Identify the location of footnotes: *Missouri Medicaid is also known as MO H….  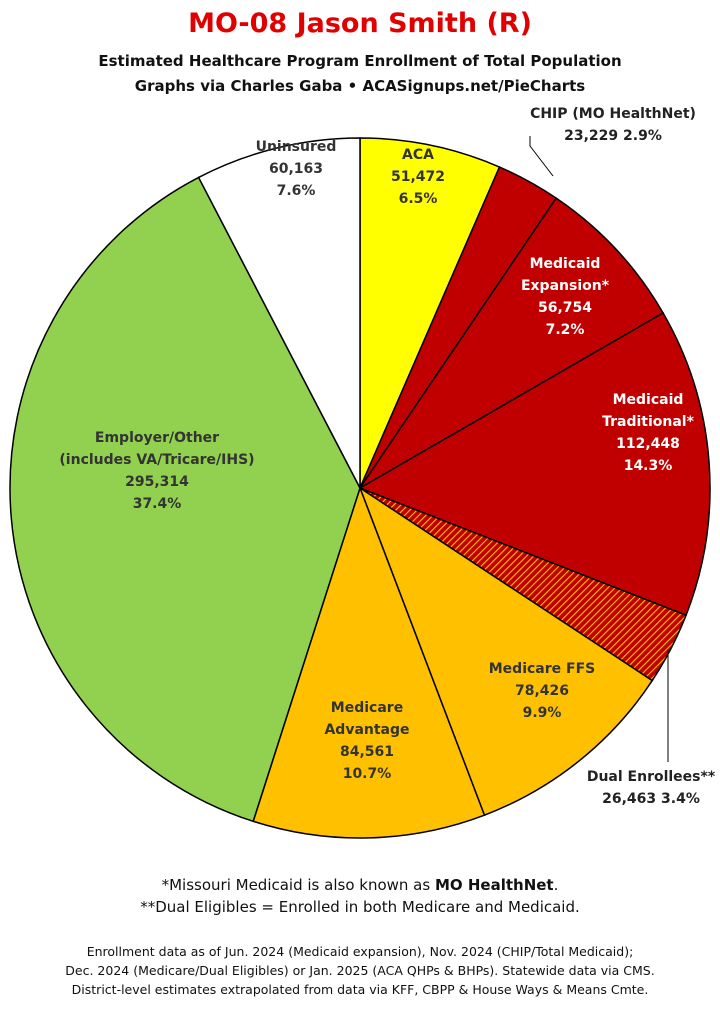
(360, 896).